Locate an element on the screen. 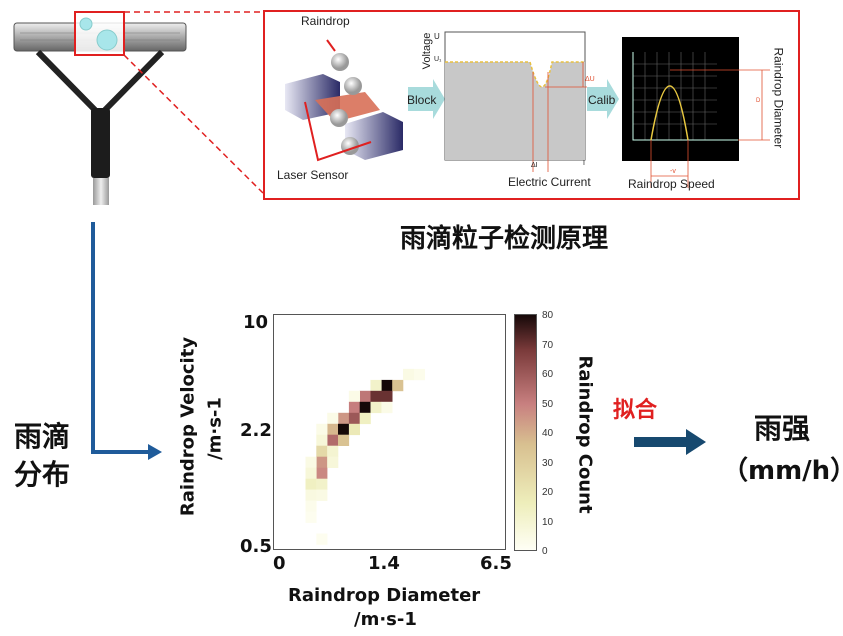 The height and width of the screenshot is (636, 843). colorbar-tick: 30 is located at coordinates (548, 463).